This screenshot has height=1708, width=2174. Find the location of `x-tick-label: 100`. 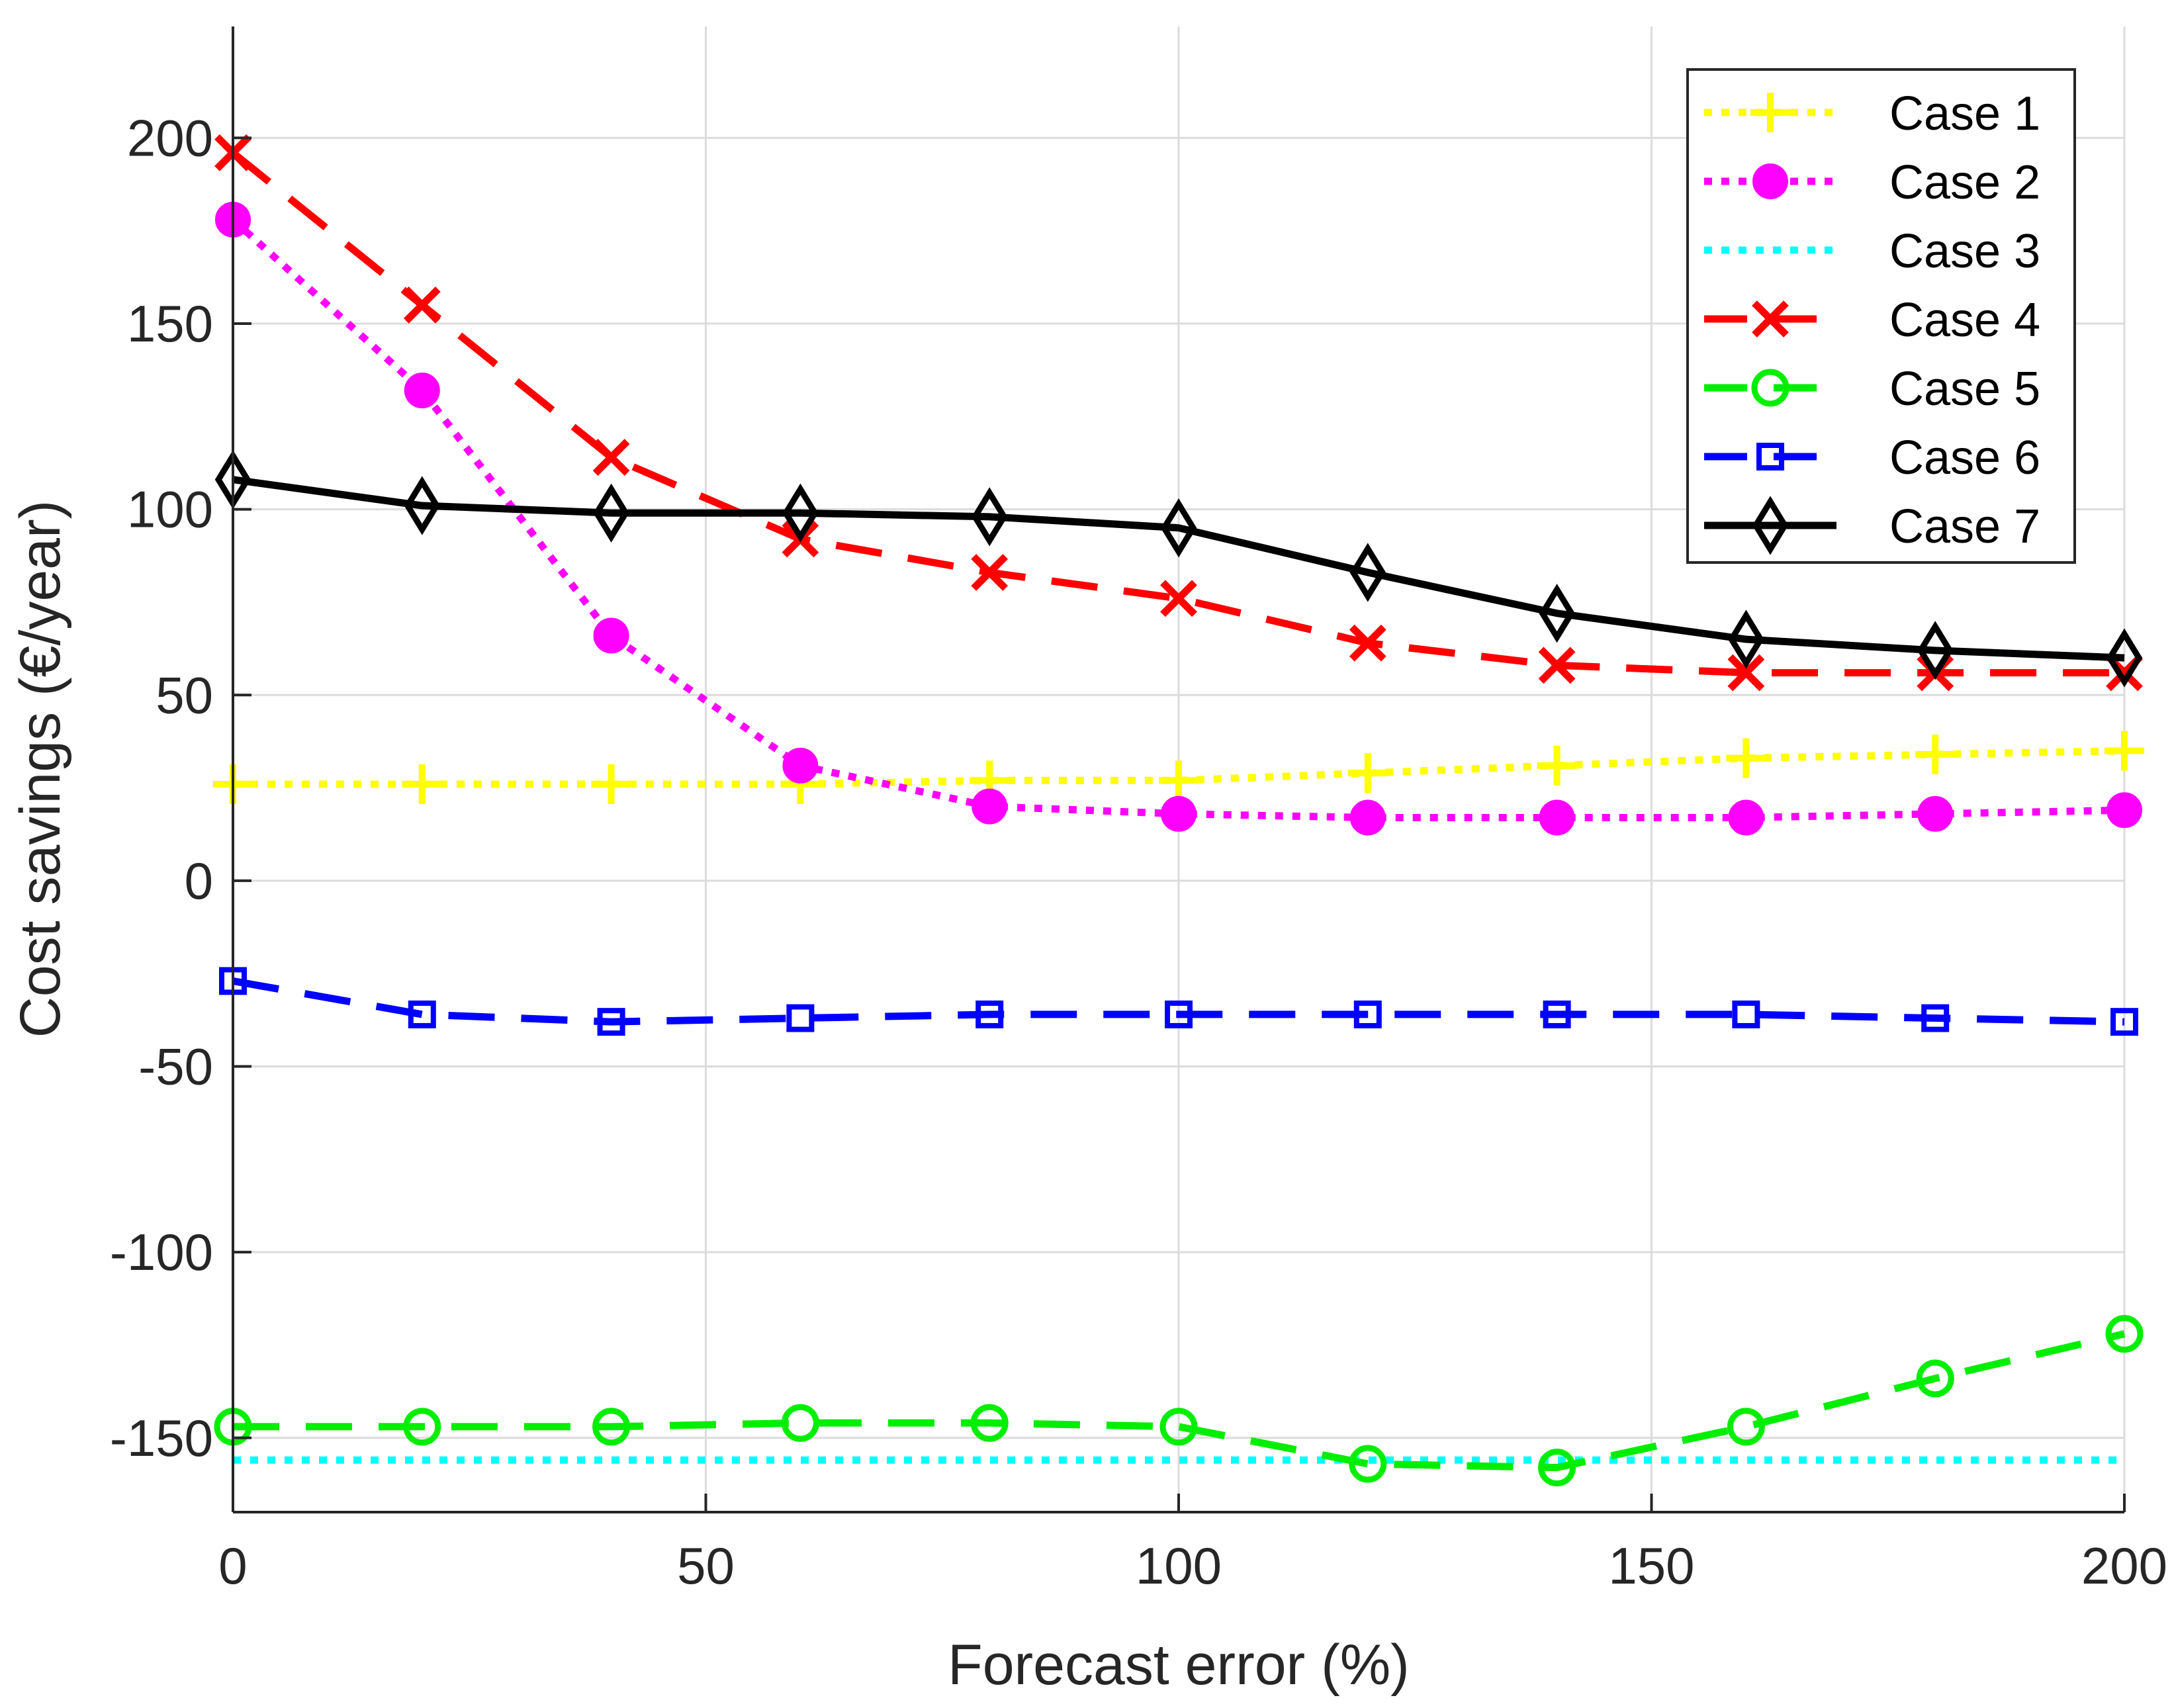

x-tick-label: 100 is located at coordinates (1179, 1566).